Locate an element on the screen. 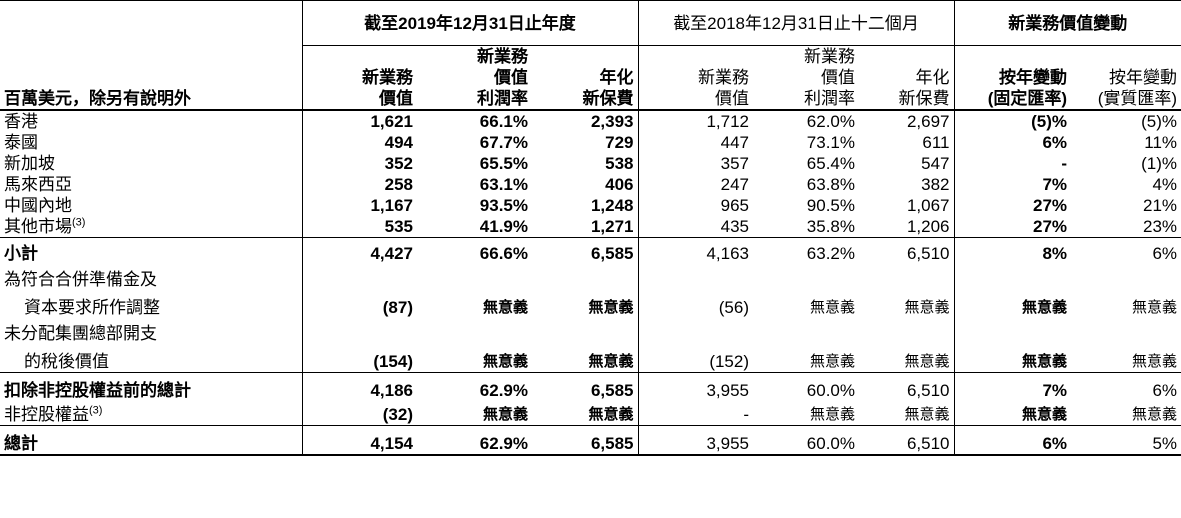  cell-vonb-2019: 4,186 is located at coordinates (391, 390).